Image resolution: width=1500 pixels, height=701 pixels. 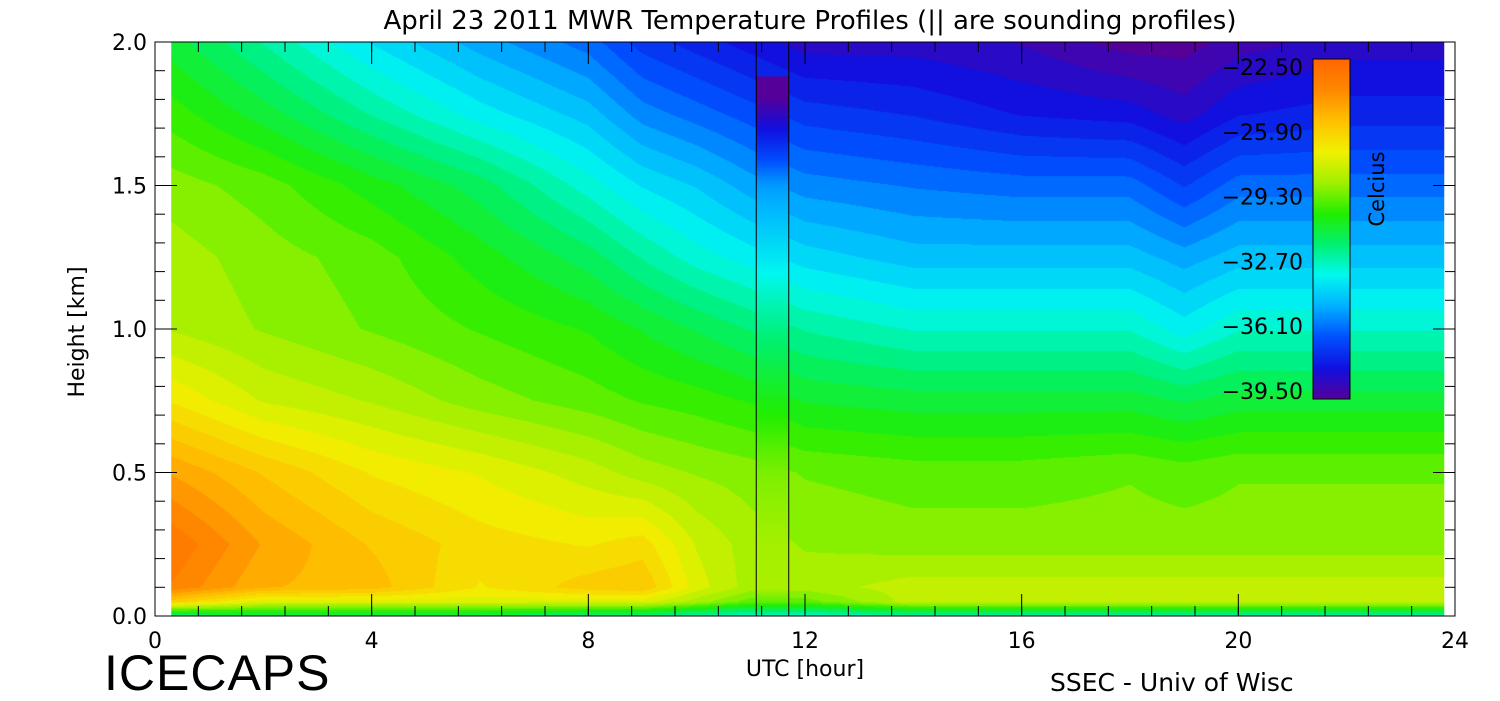 What do you see at coordinates (1022, 641) in the screenshot?
I see `x-tick-label: 16` at bounding box center [1022, 641].